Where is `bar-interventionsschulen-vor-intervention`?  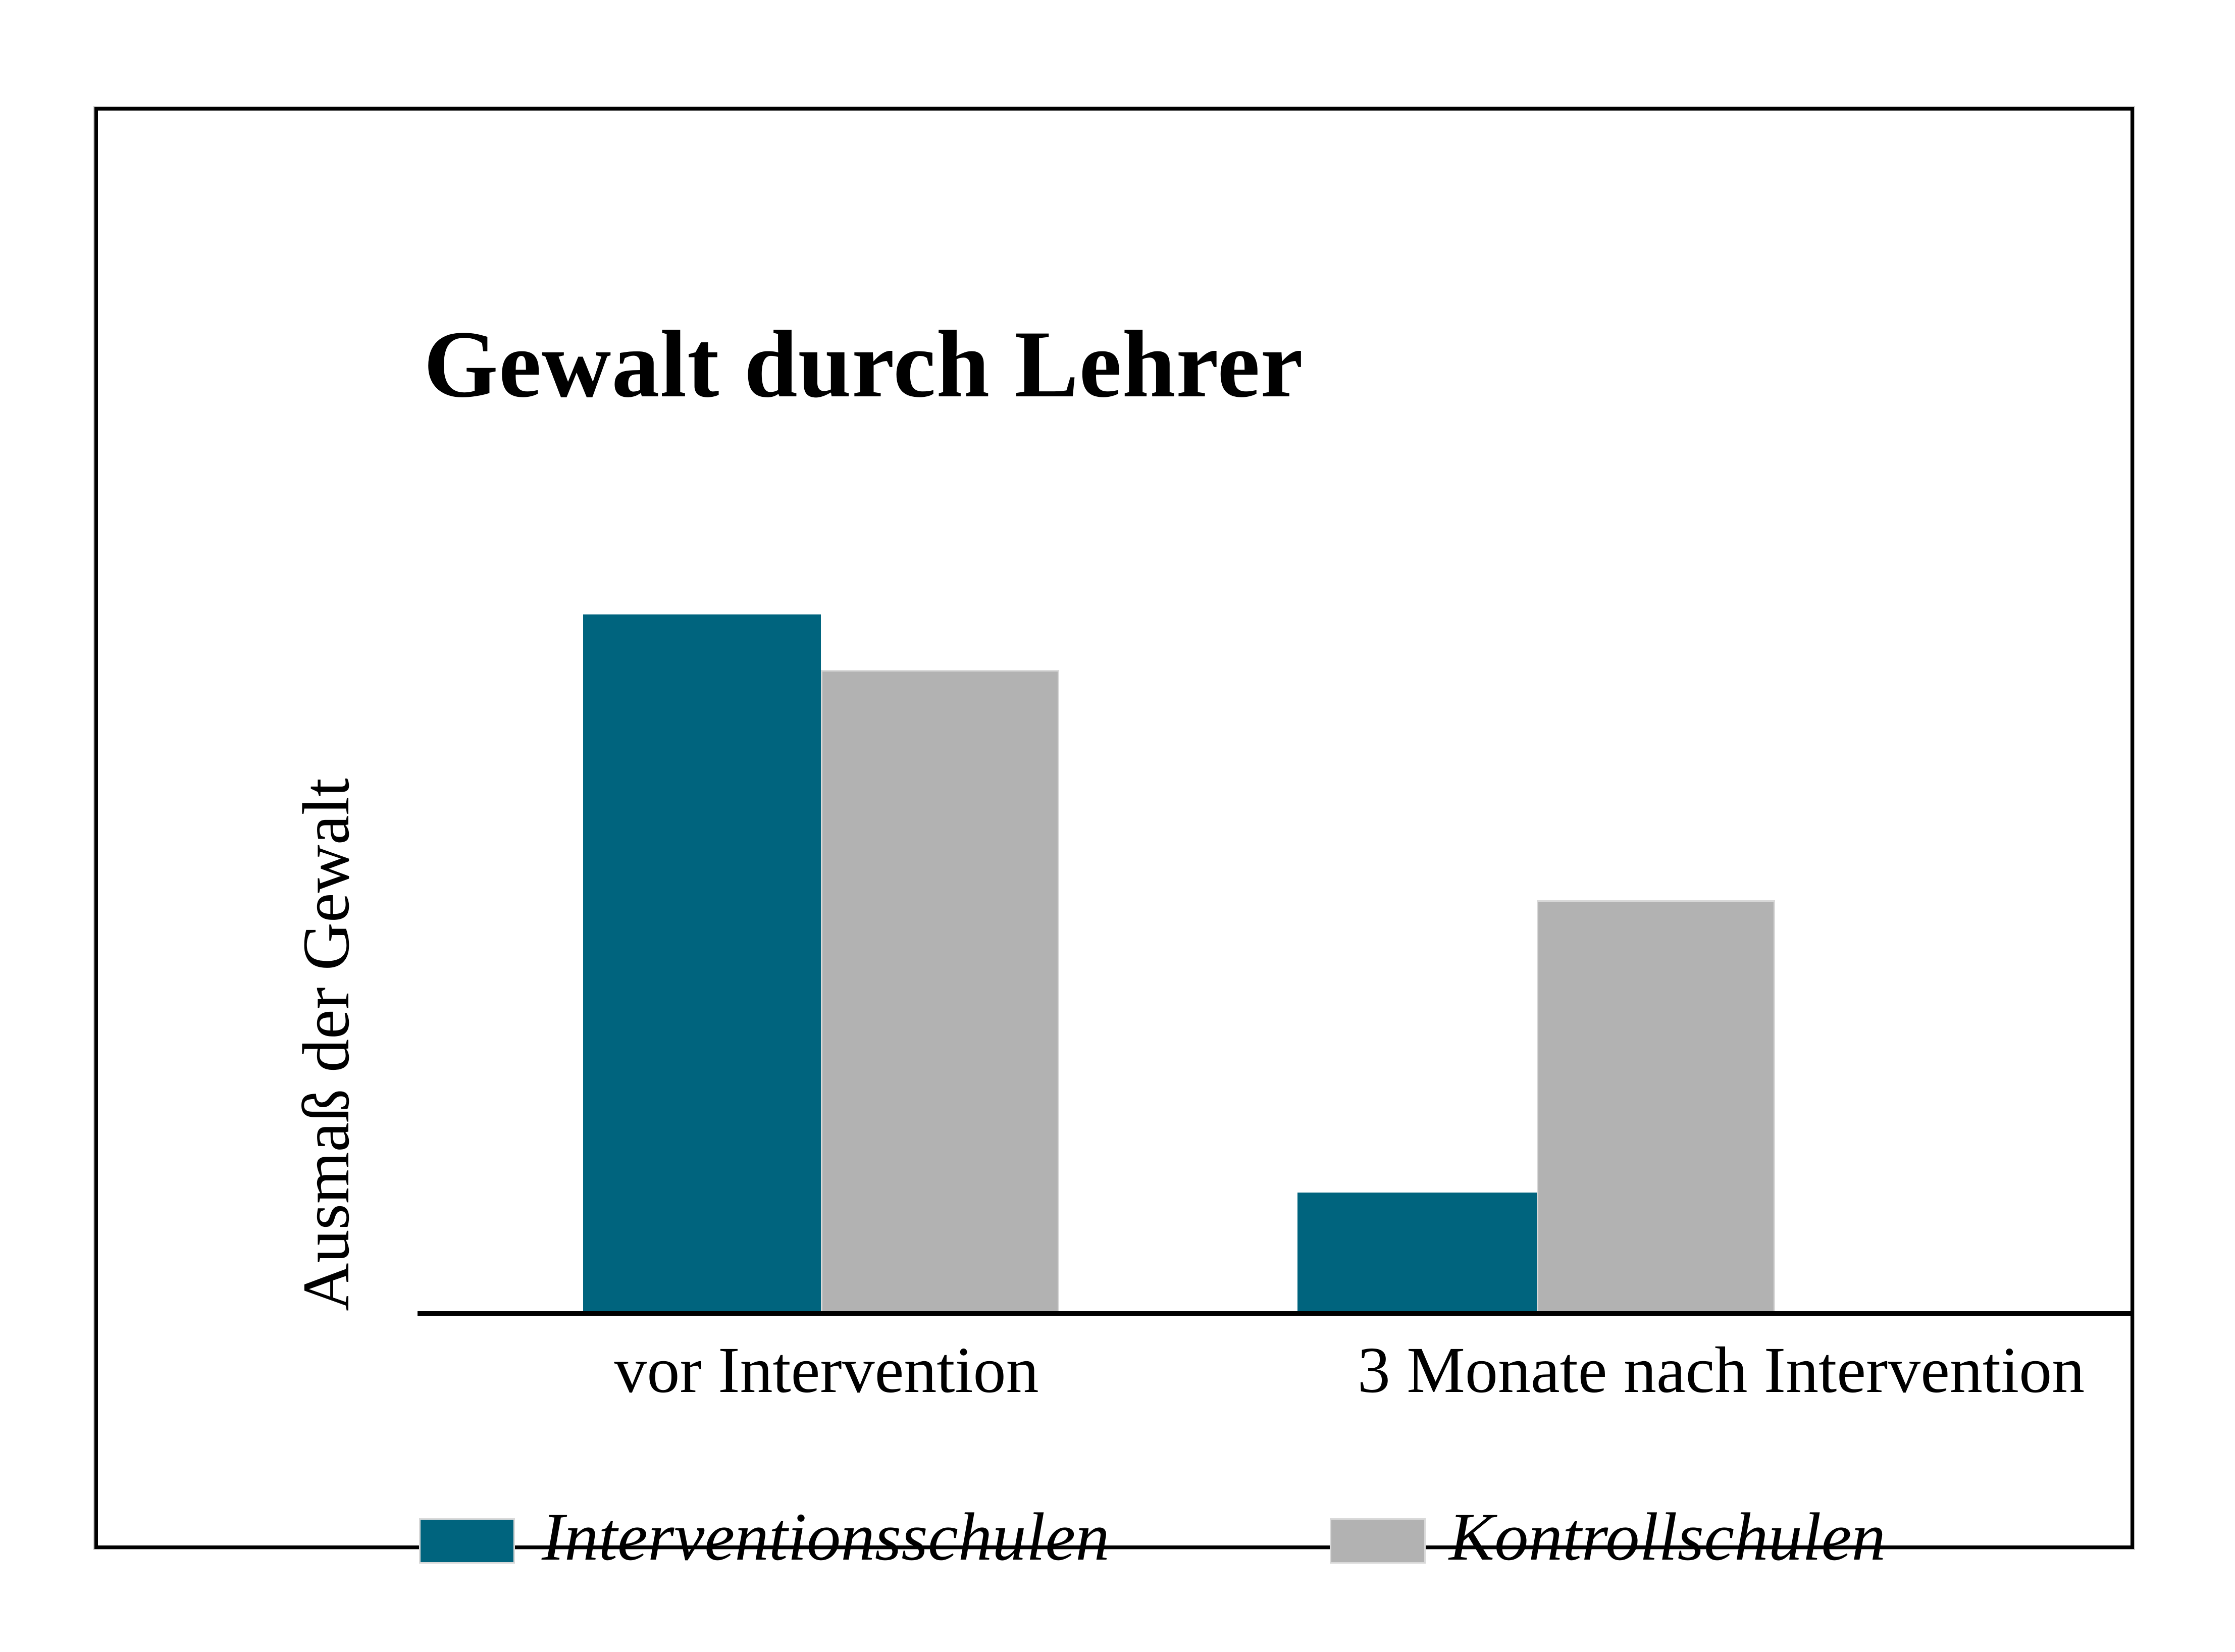 bar-interventionsschulen-vor-intervention is located at coordinates (702, 962).